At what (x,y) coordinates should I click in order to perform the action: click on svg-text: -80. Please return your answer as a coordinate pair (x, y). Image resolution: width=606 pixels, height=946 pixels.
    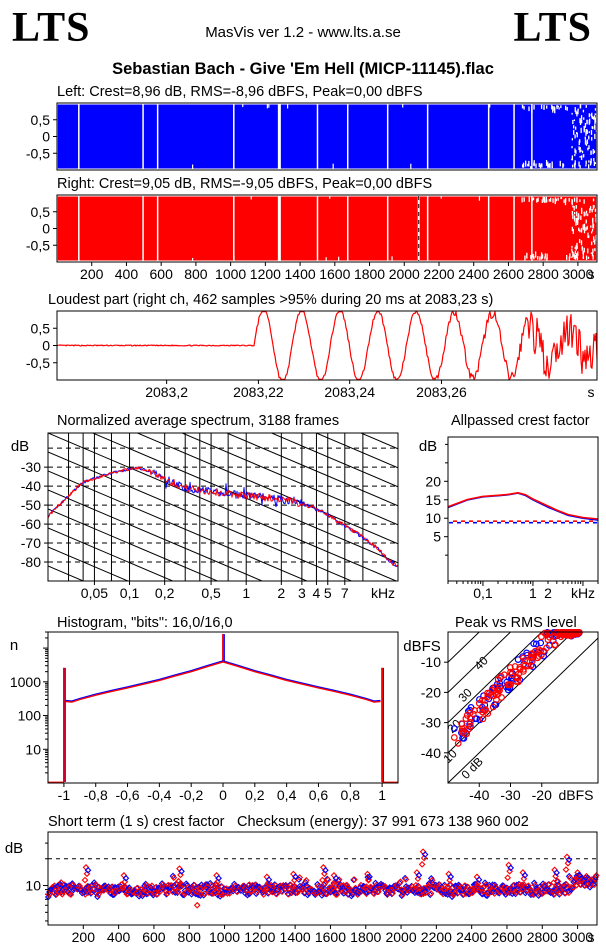
    Looking at the image, I should click on (31, 562).